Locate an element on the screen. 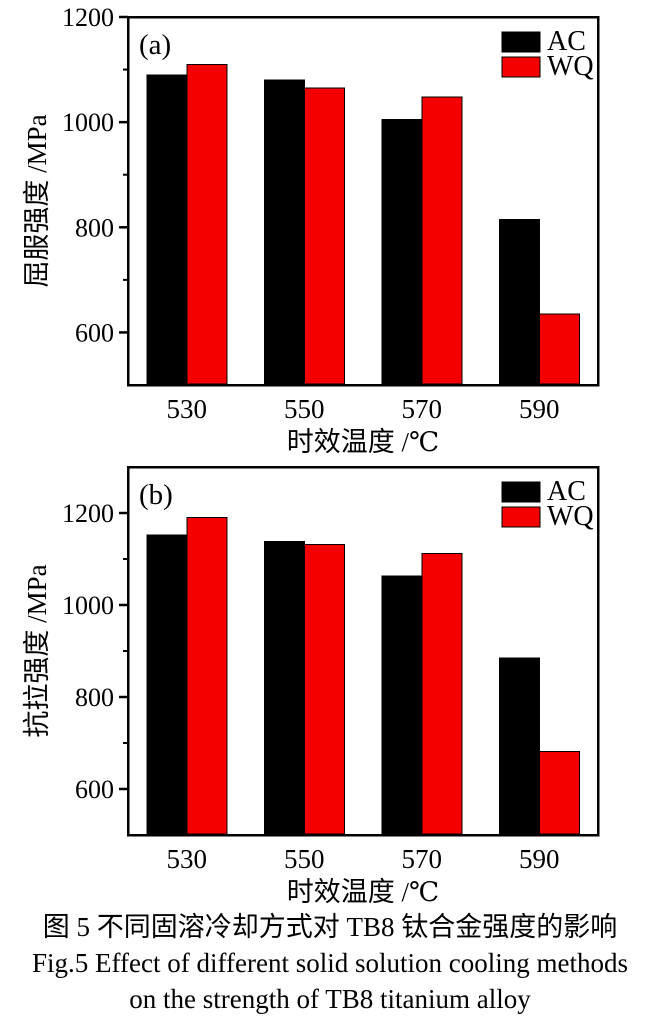  caption-english-line2: on the strength of TB8 titanium alloy is located at coordinates (330, 999).